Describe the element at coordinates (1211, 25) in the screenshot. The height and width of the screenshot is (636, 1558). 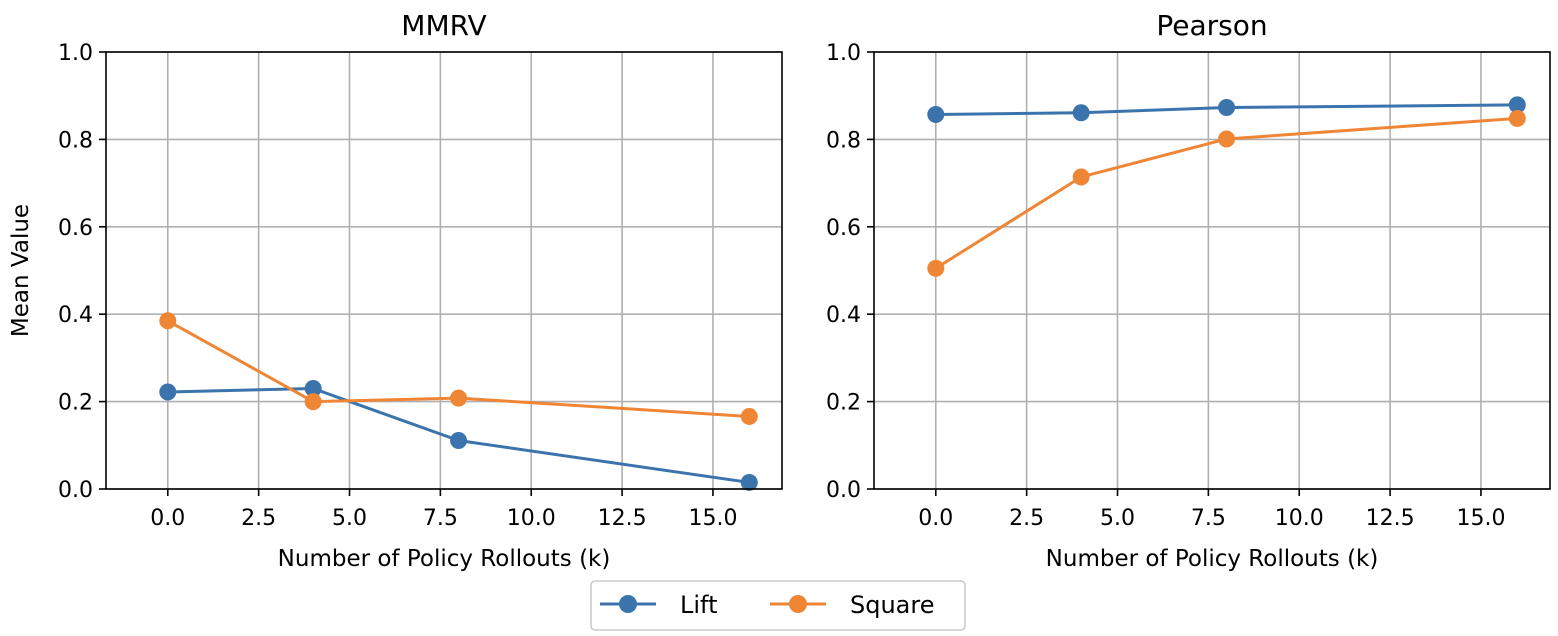
I see `chart-title: Pearson` at that location.